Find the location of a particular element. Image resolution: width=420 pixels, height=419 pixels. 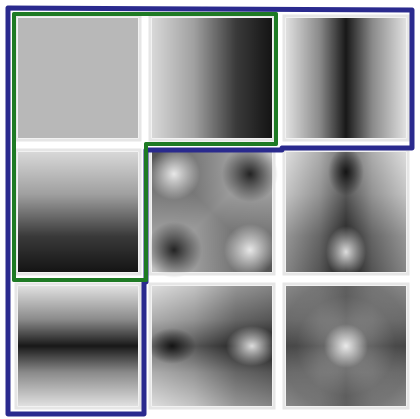

tile-horizontal-band is located at coordinates (346, 78).